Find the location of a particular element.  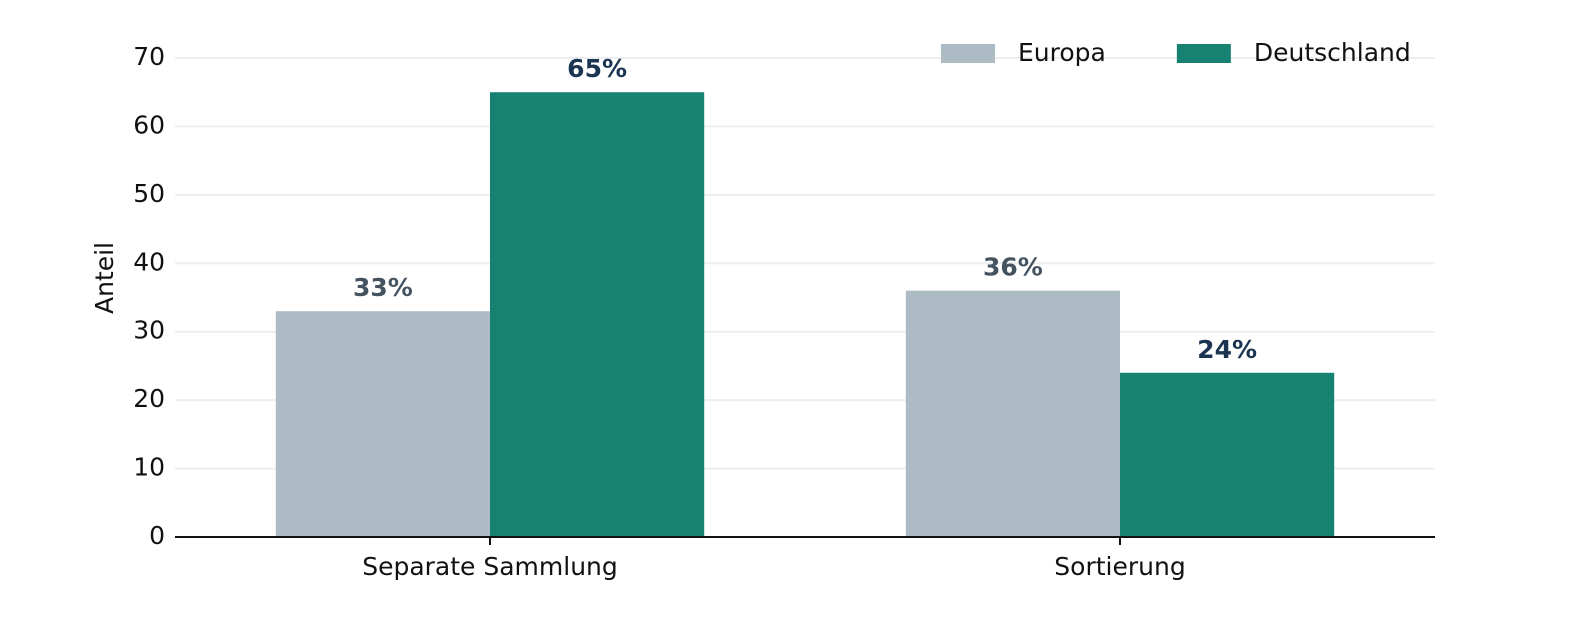

value-label: 33% is located at coordinates (383, 287).